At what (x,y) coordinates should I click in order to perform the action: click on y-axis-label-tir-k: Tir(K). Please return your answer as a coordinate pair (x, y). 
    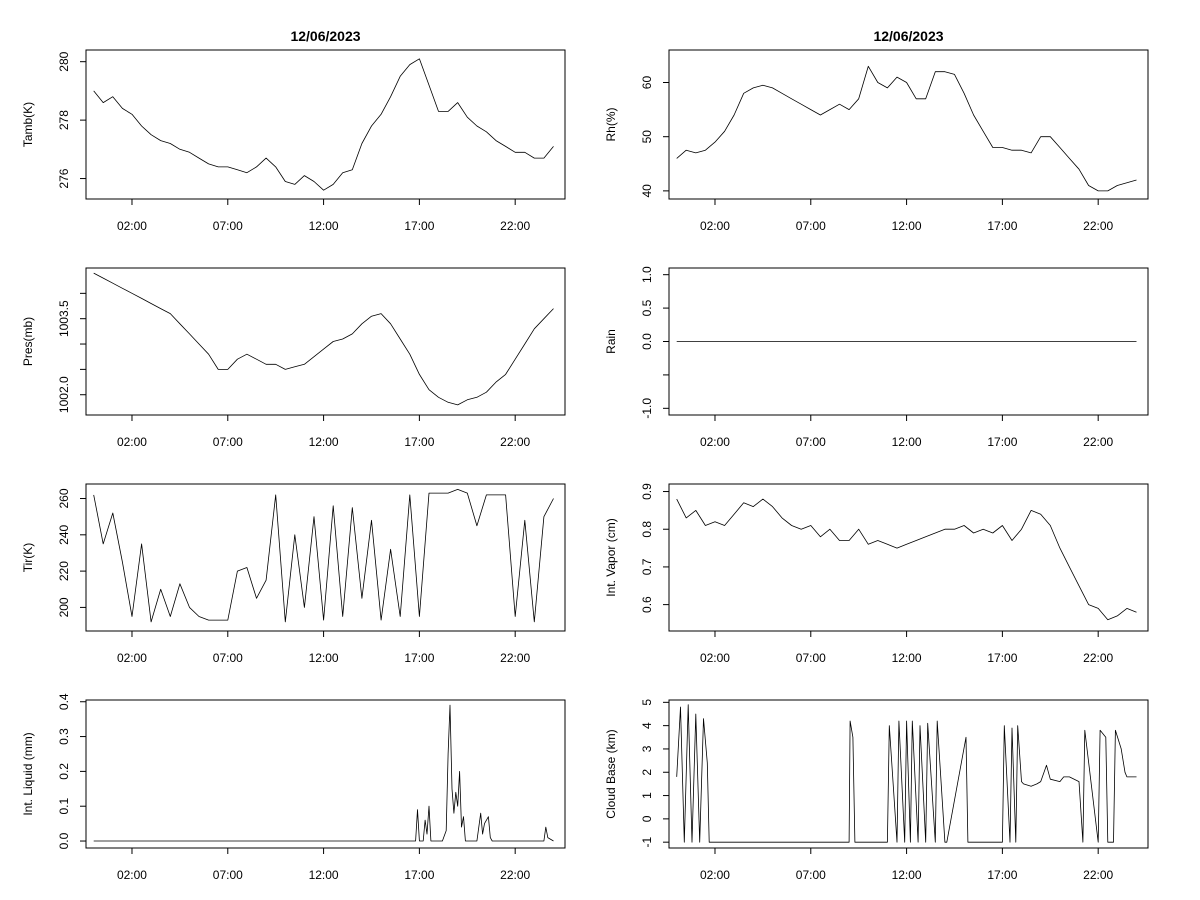
    Looking at the image, I should click on (28, 558).